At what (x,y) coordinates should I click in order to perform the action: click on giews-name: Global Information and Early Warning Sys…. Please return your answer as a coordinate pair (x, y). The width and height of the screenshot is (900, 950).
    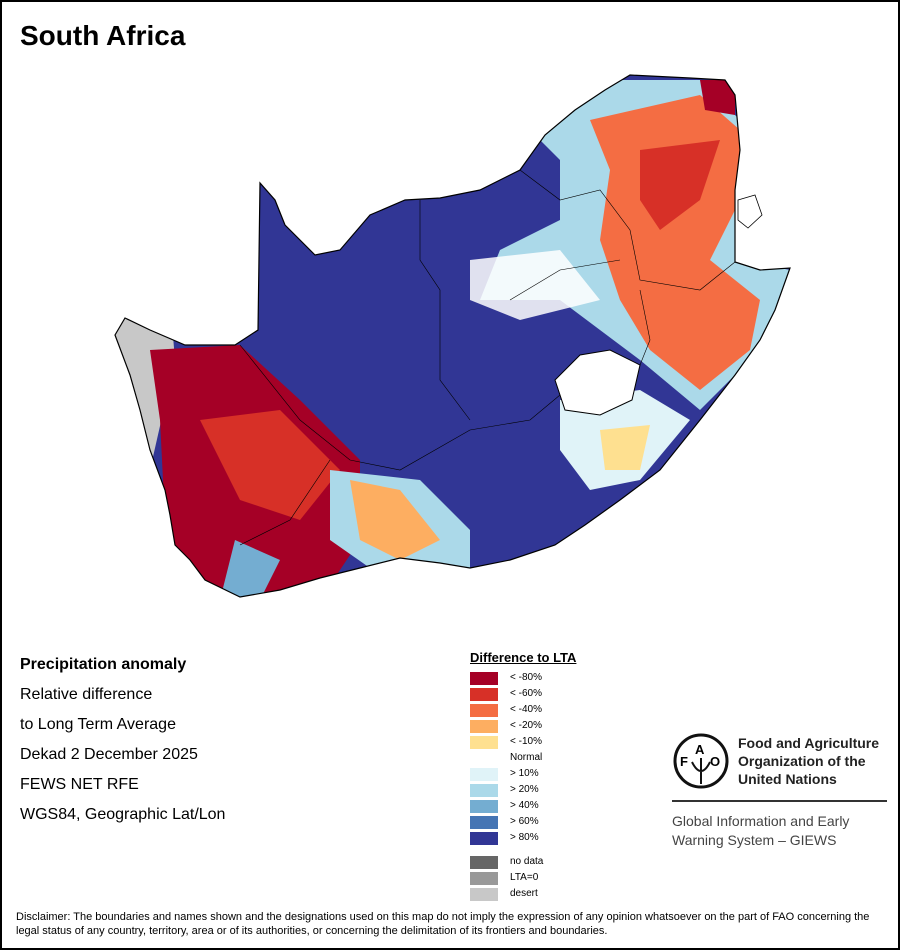
    Looking at the image, I should click on (761, 830).